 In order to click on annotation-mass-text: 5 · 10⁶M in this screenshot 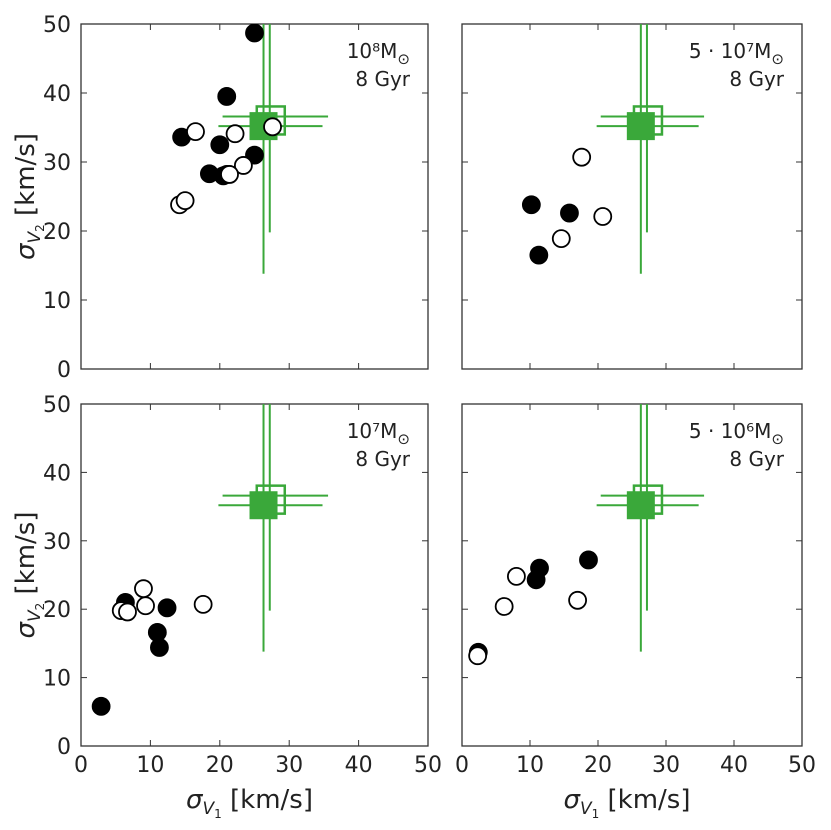, I will do `click(730, 431)`.